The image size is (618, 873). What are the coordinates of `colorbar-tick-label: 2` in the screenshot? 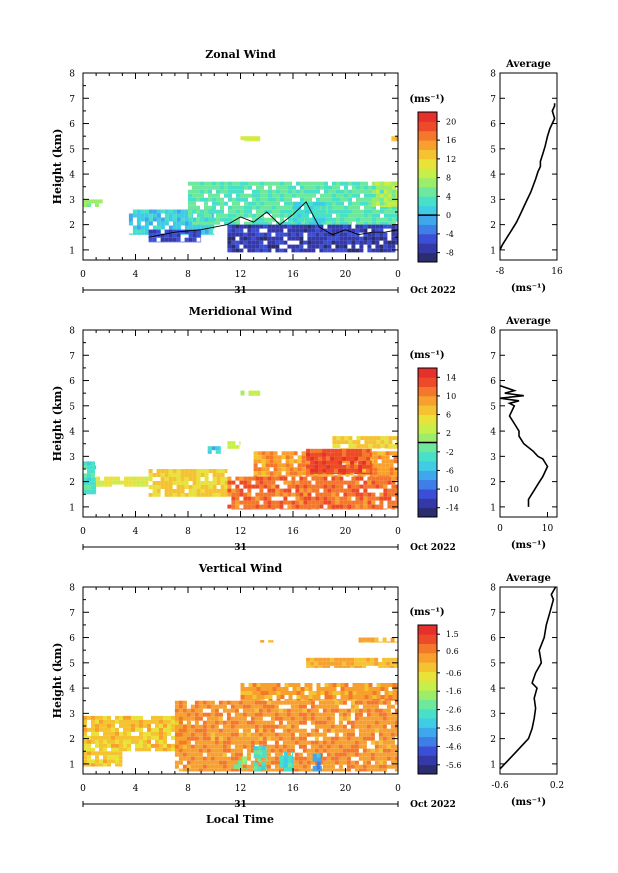 It's located at (448, 433).